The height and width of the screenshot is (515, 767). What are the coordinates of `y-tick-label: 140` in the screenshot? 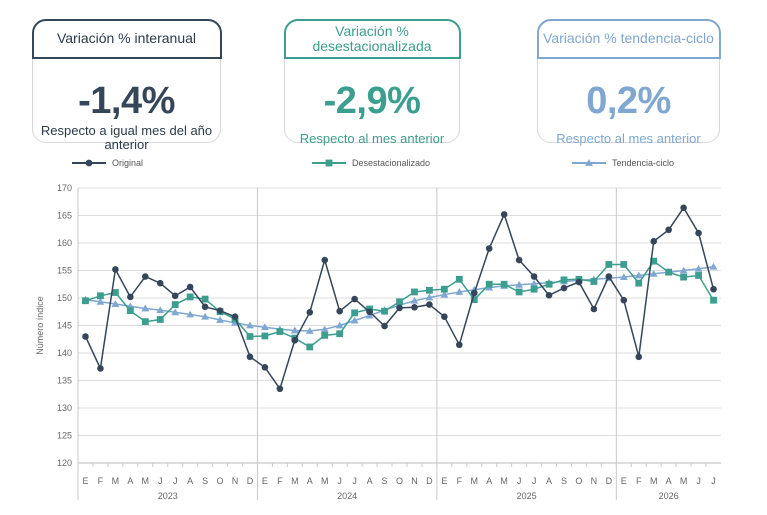 It's located at (64, 353).